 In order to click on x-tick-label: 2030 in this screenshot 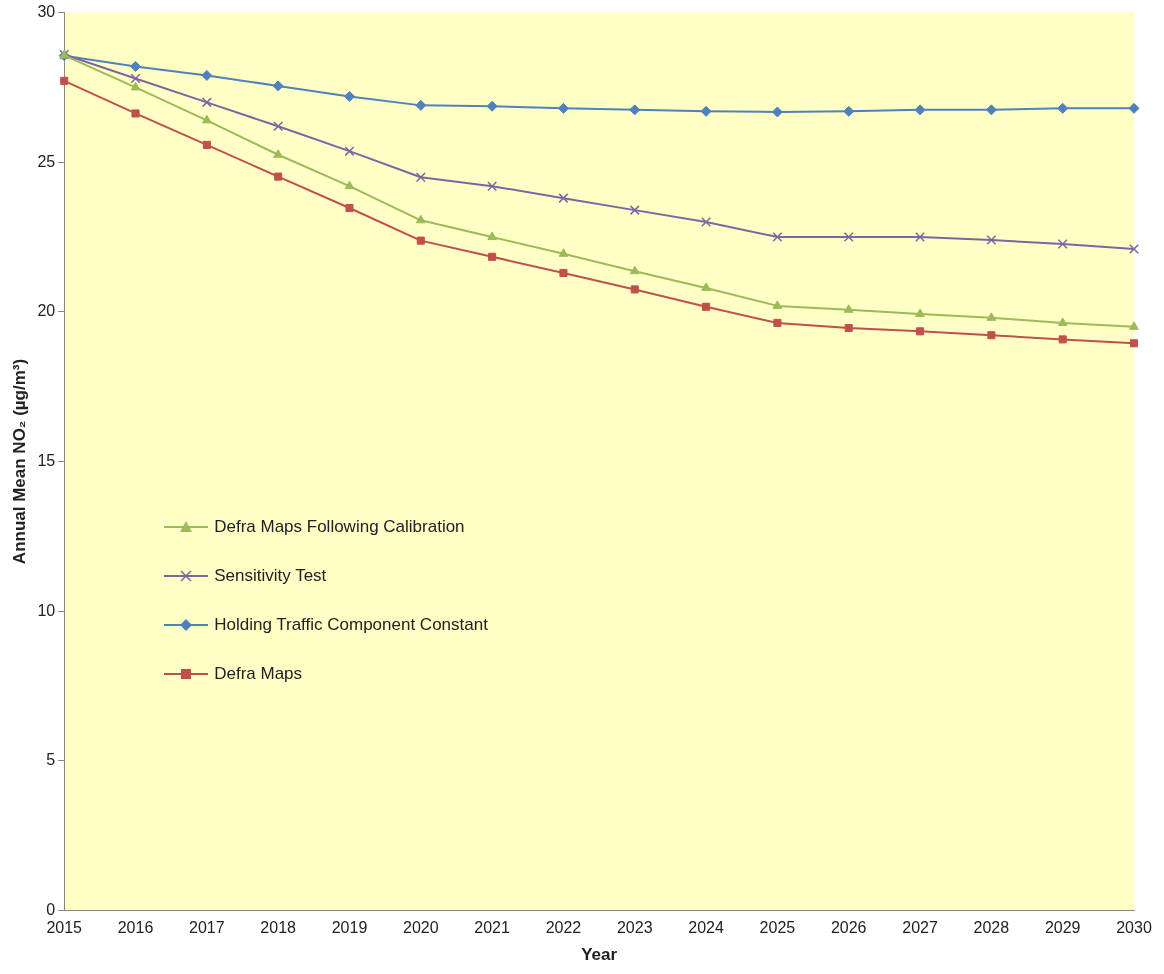, I will do `click(1134, 928)`.